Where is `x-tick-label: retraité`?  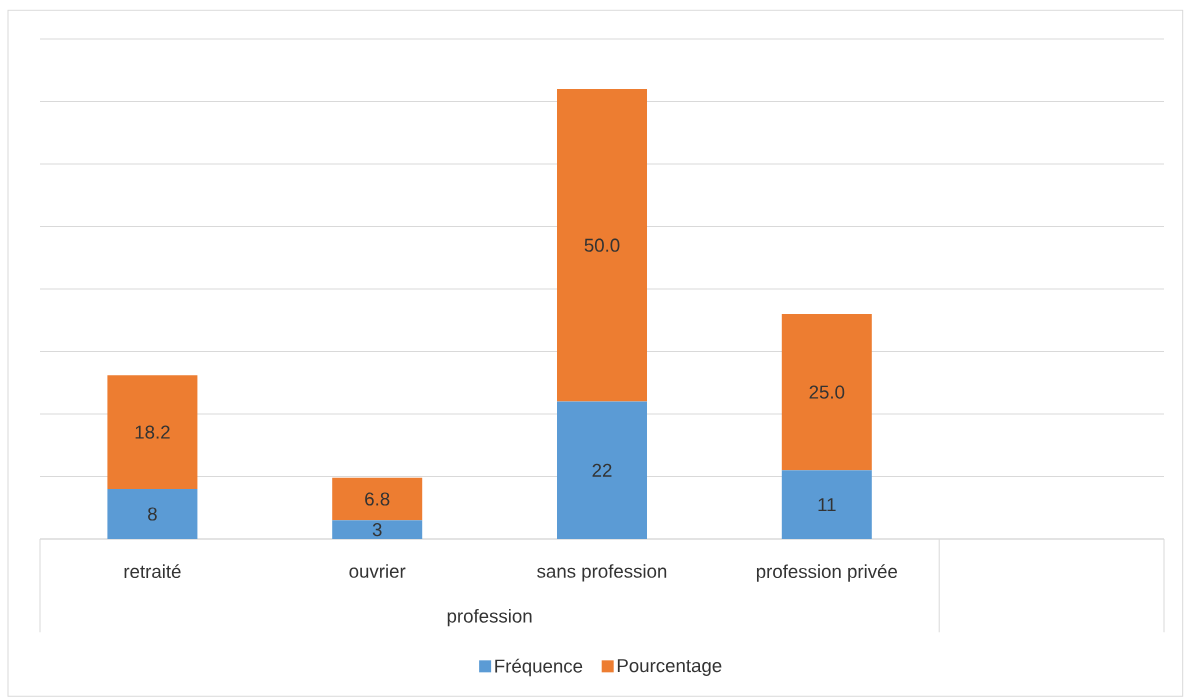 x-tick-label: retraité is located at coordinates (152, 571).